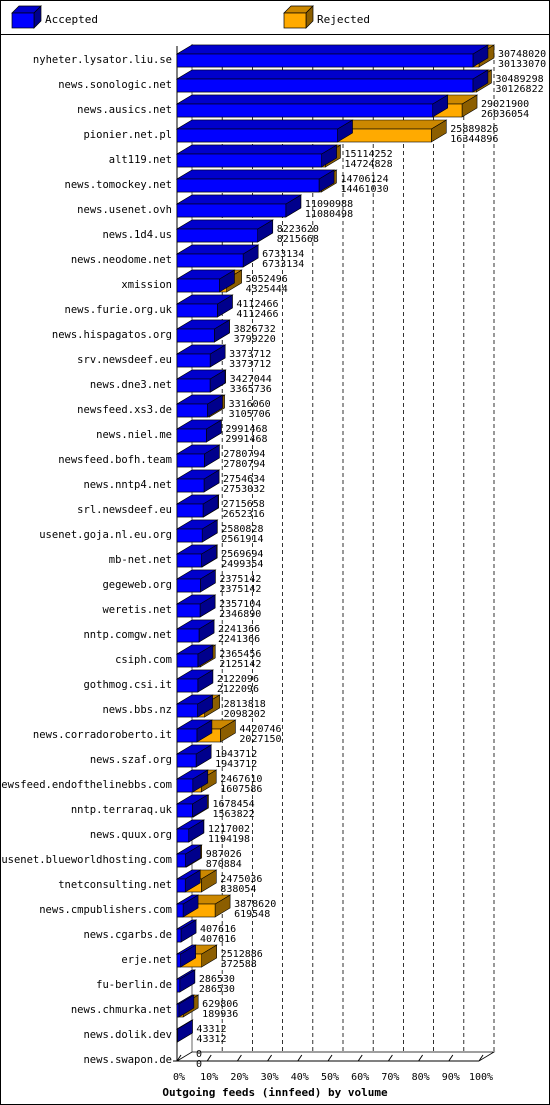 This screenshot has width=550, height=1105. I want to click on value-label-accepted: 30126822, so click(519, 89).